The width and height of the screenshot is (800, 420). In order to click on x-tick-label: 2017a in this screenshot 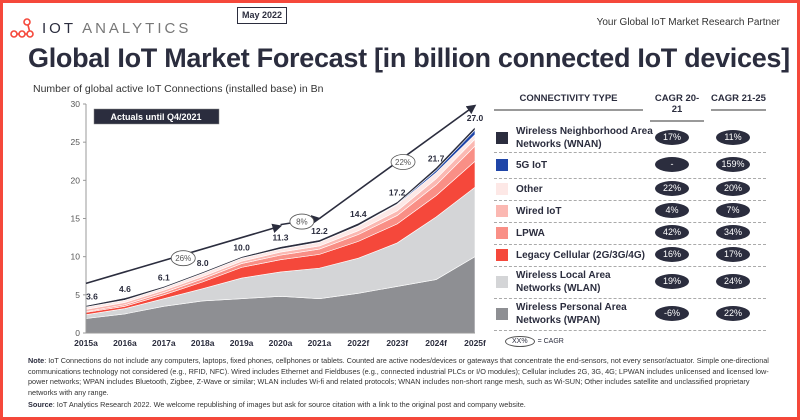, I will do `click(164, 343)`.